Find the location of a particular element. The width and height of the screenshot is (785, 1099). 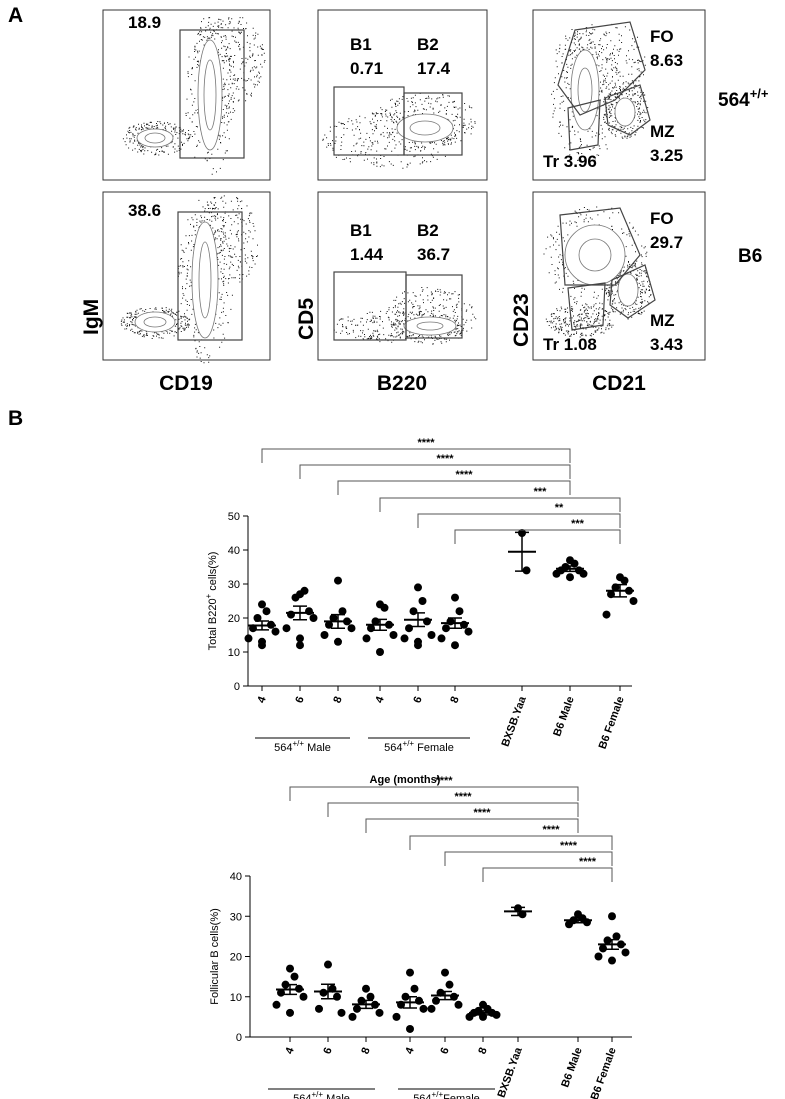

gate-value: 29.7 is located at coordinates (666, 242).